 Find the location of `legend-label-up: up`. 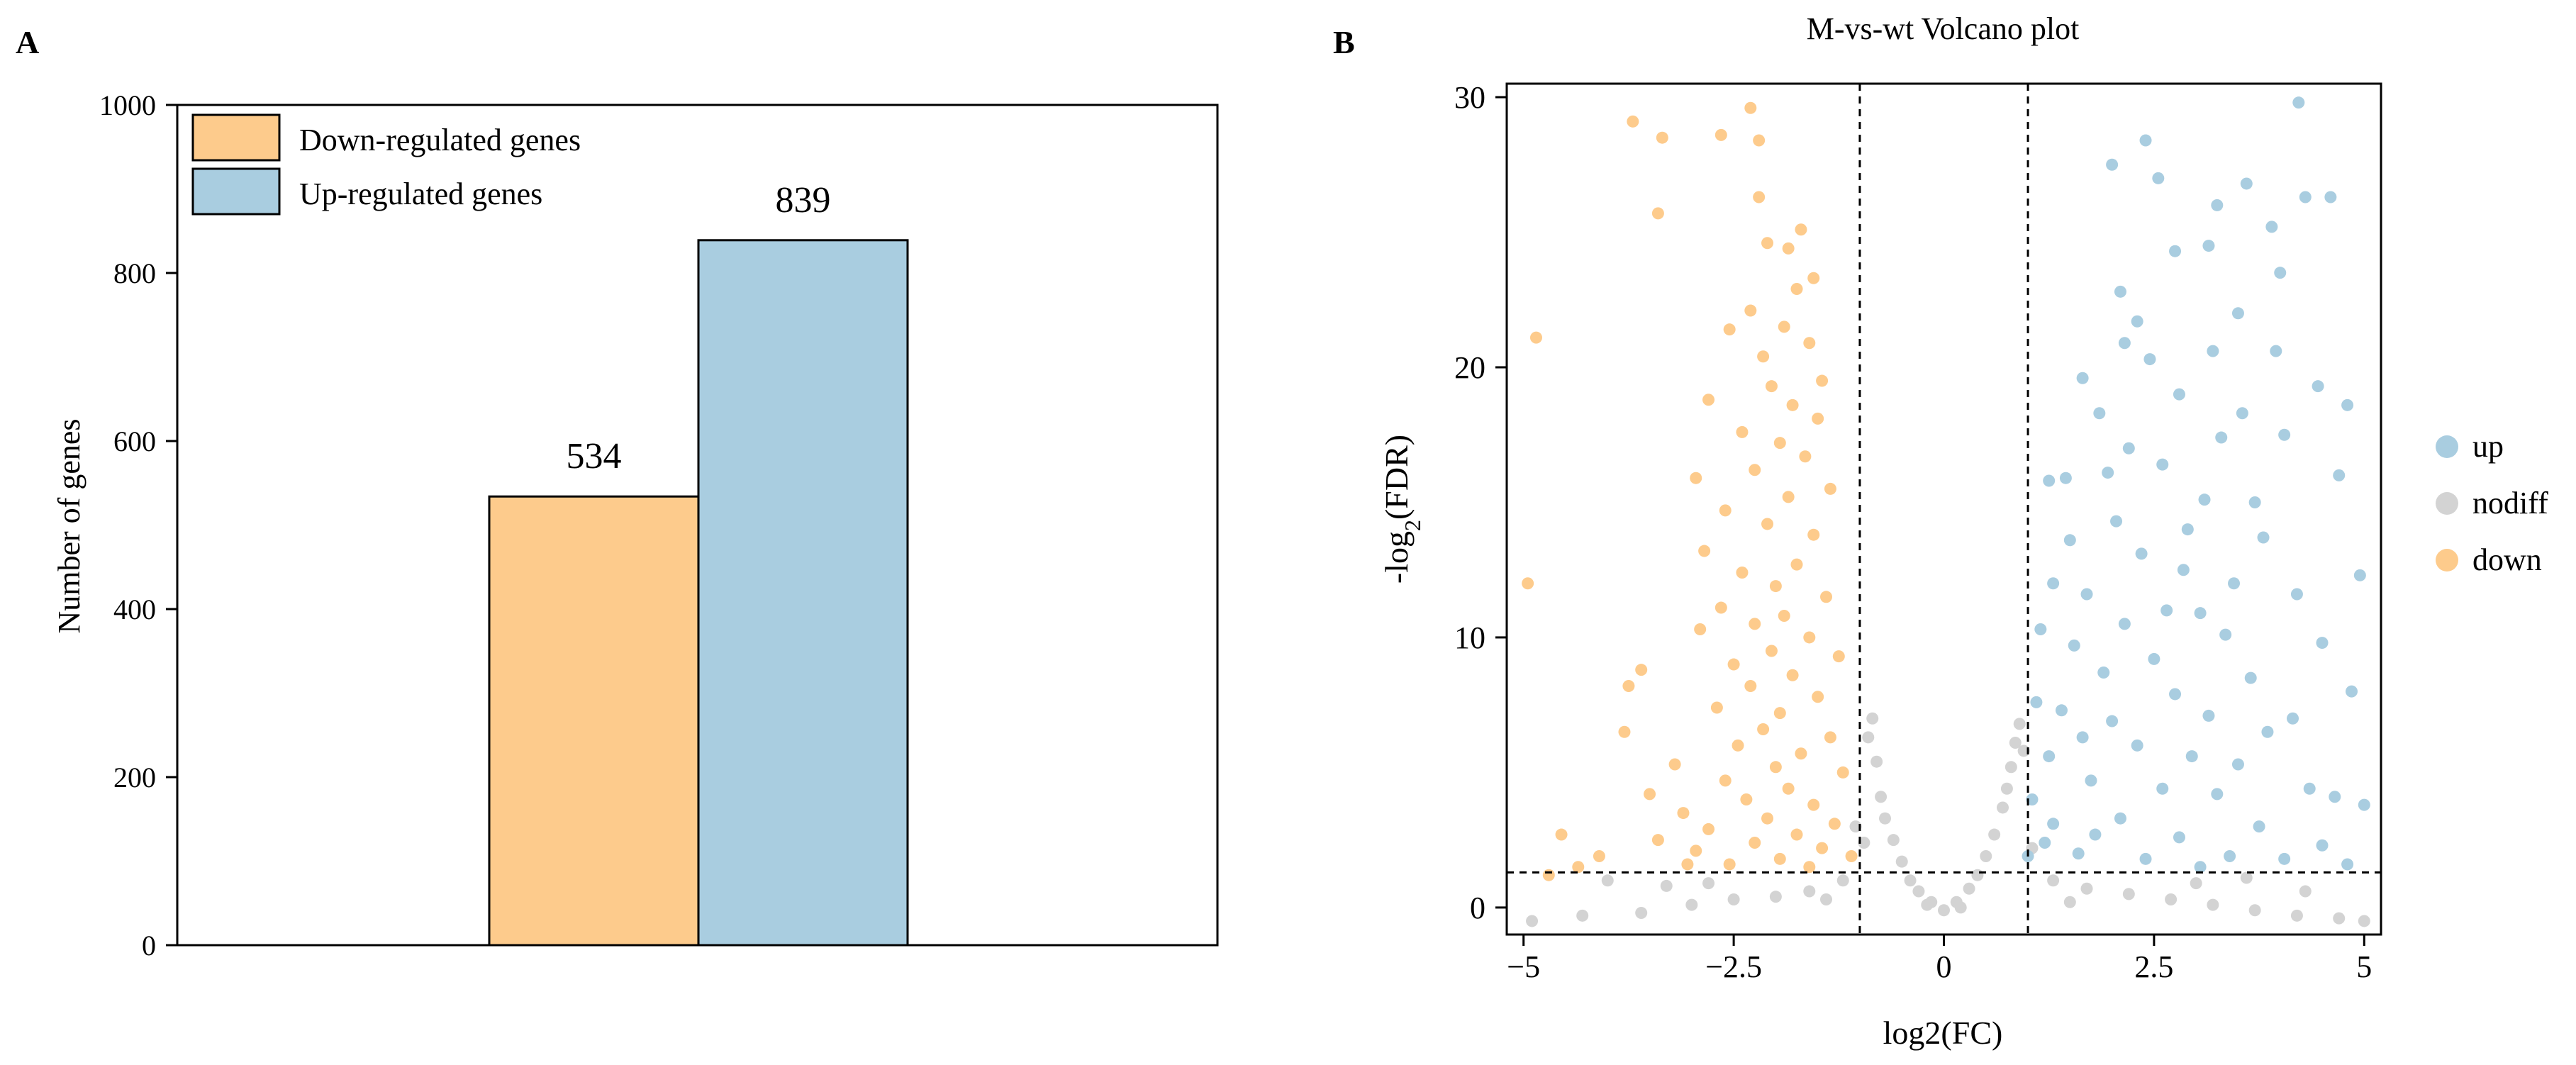

legend-label-up: up is located at coordinates (2488, 446).